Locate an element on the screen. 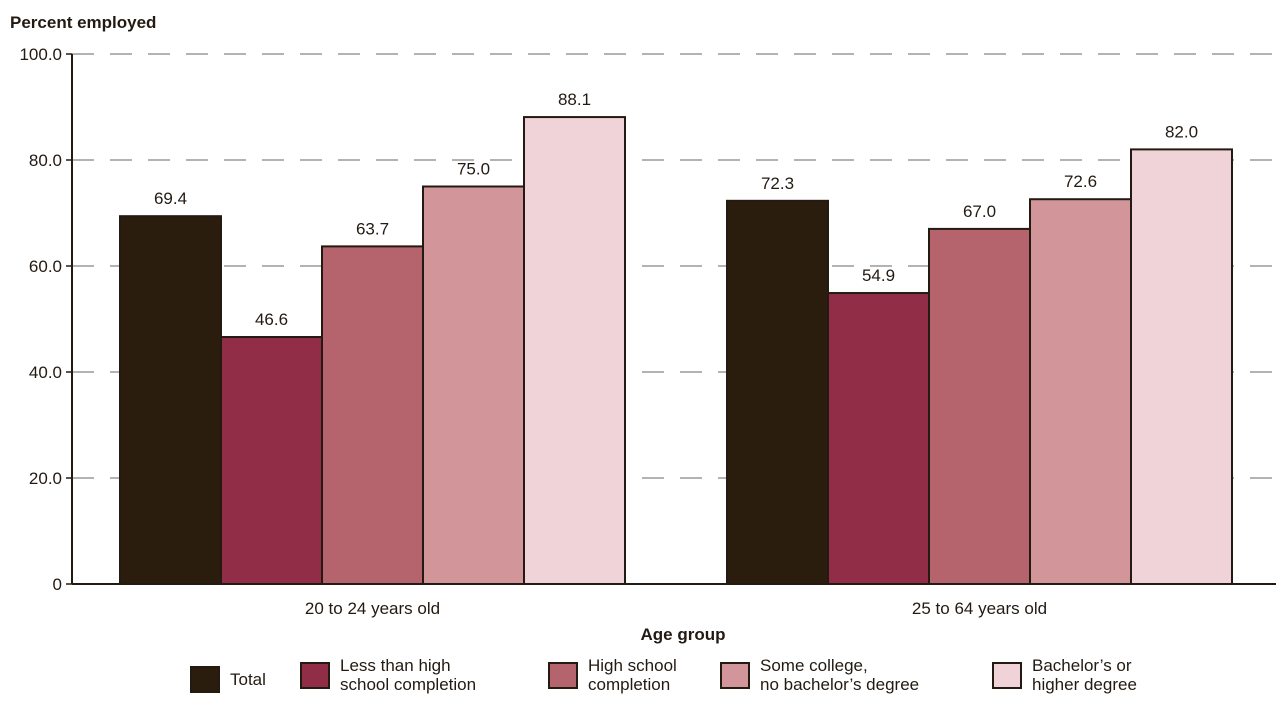 Image resolution: width=1276 pixels, height=702 pixels. data-label: 88.1 is located at coordinates (574, 99).